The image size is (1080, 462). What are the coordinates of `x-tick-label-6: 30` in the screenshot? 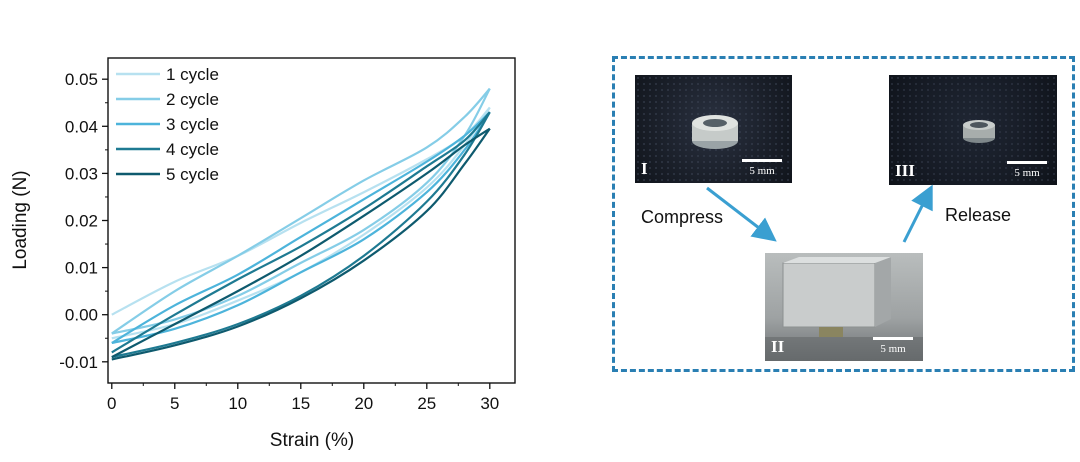 It's located at (489, 403).